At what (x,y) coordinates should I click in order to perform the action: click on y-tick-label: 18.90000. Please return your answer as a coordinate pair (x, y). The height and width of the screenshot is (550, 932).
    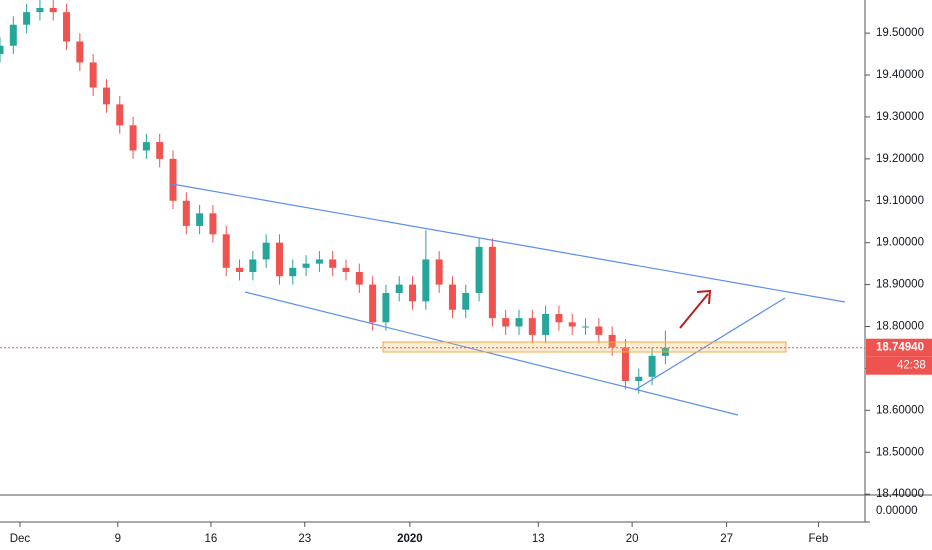
    Looking at the image, I should click on (900, 285).